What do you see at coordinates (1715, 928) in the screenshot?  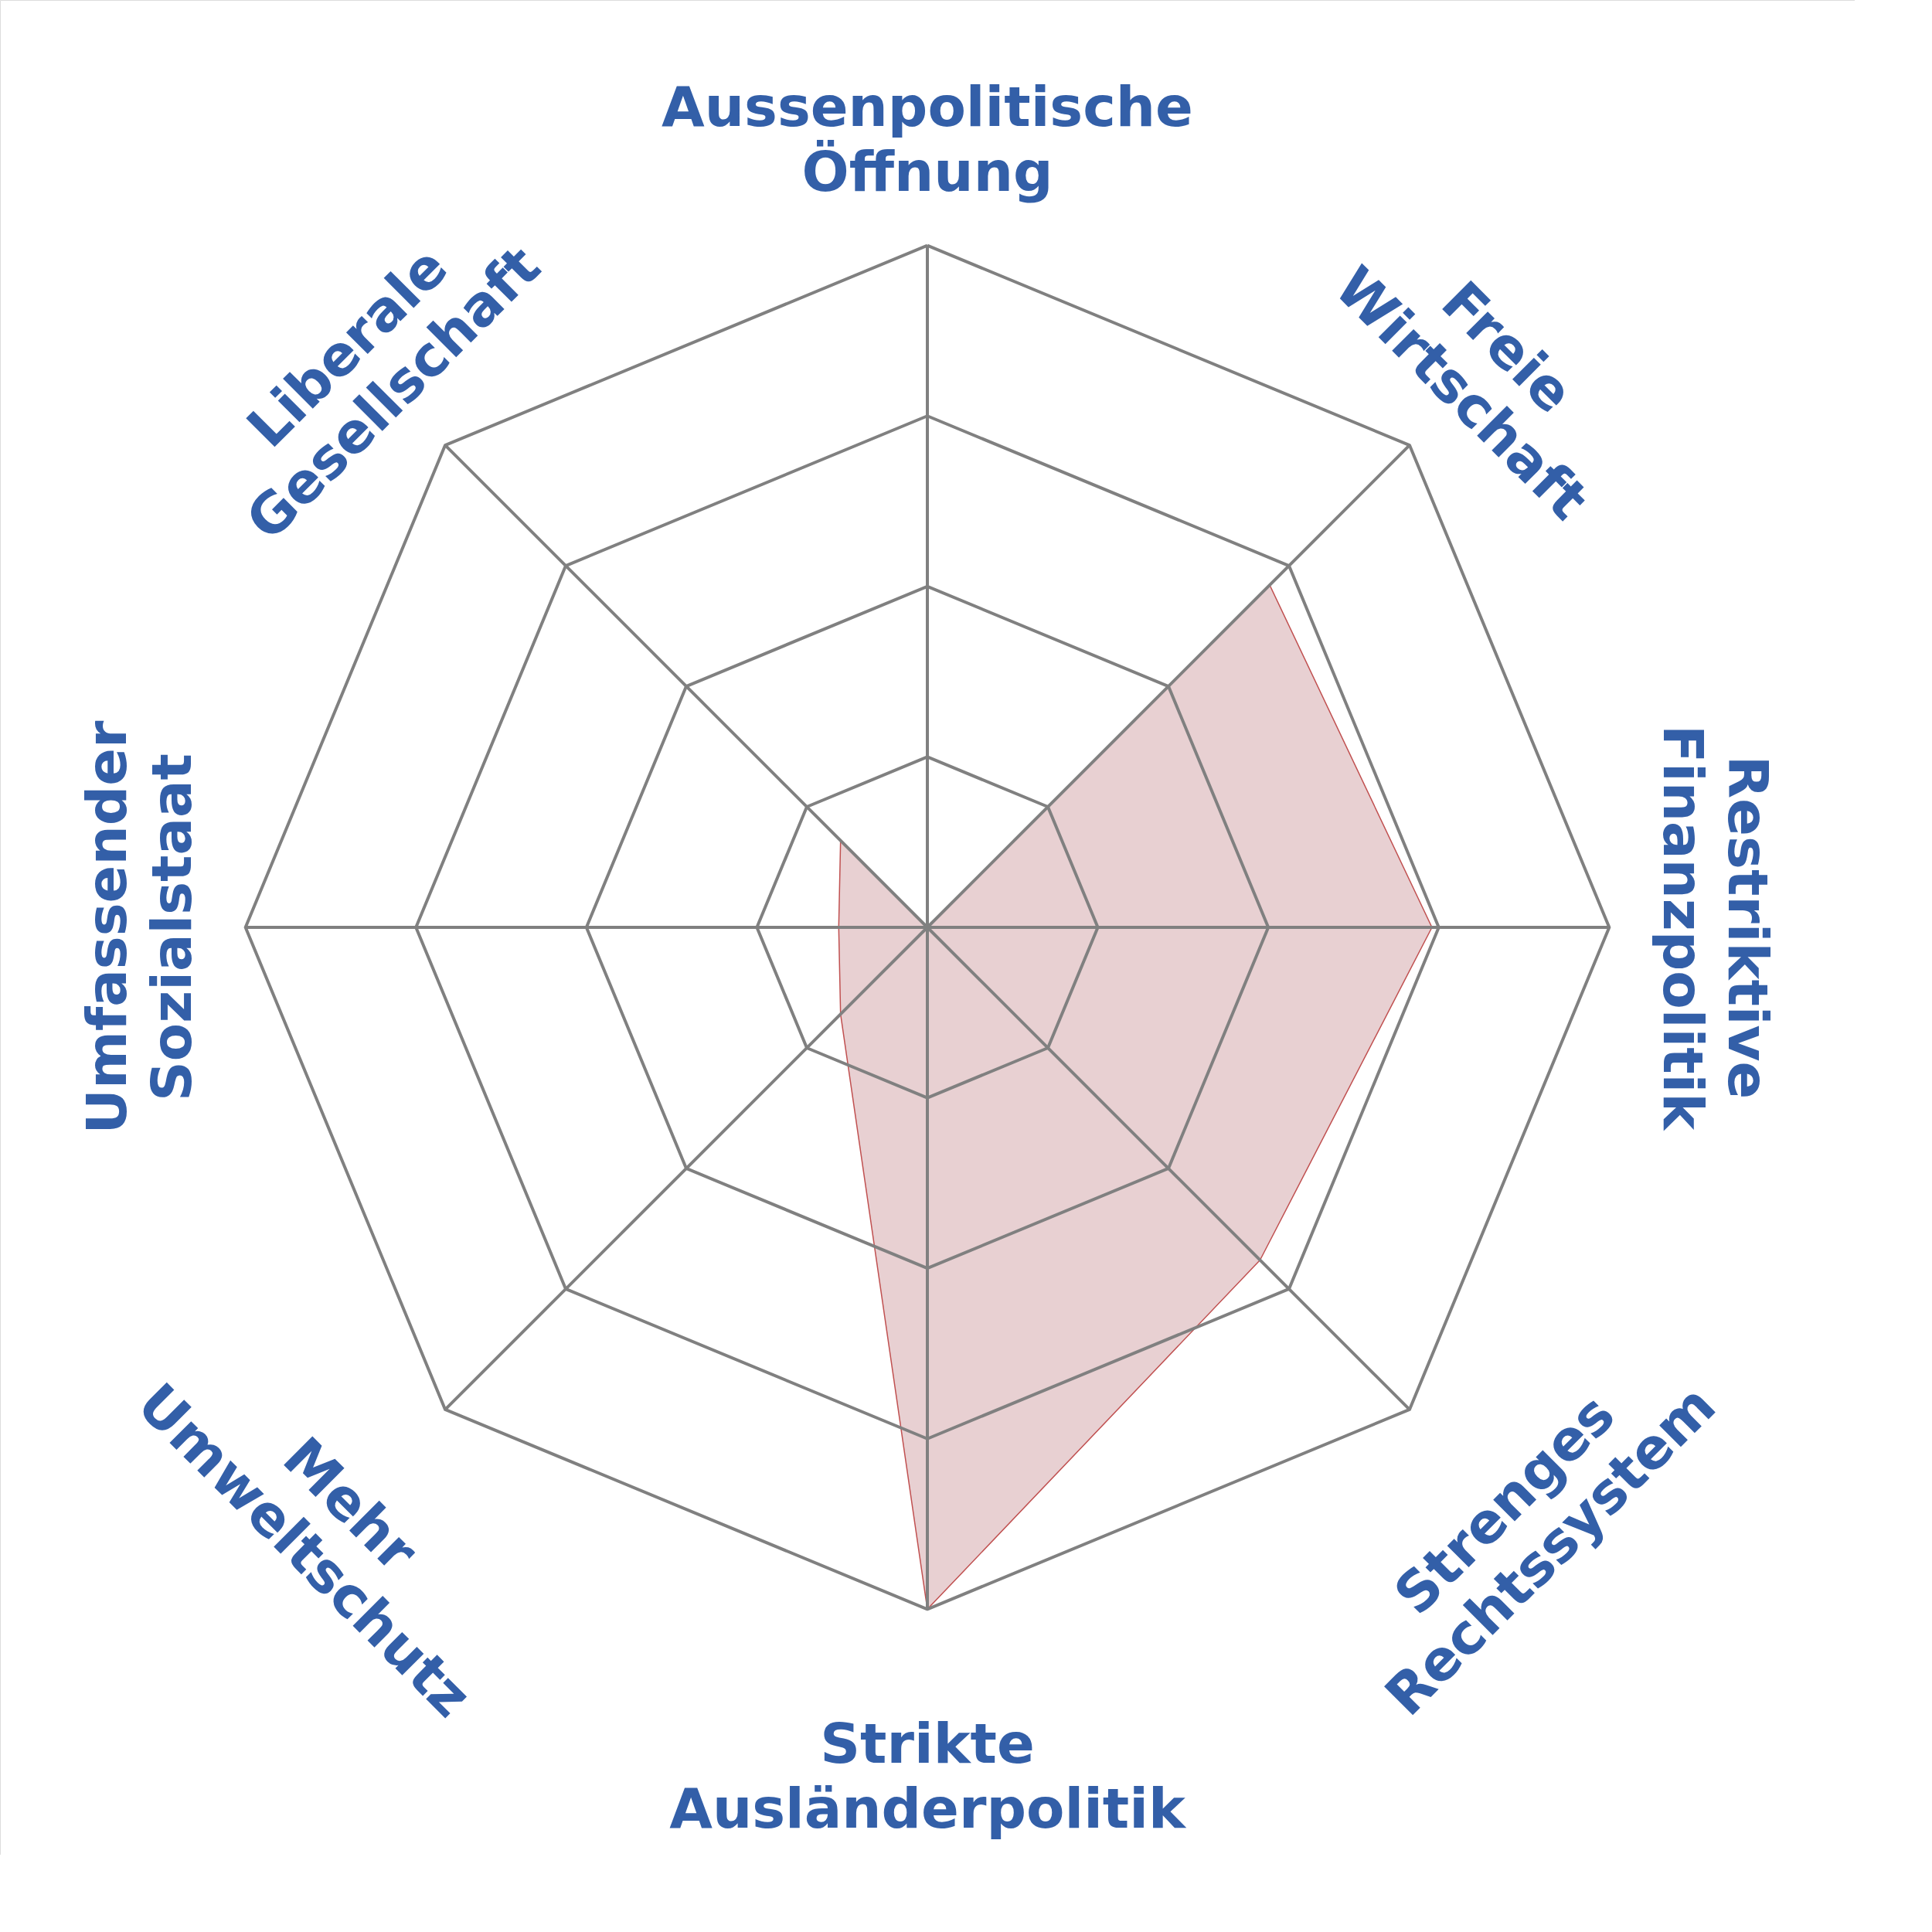 I see `spoke-label: Restriktive Finanzpolitik` at bounding box center [1715, 928].